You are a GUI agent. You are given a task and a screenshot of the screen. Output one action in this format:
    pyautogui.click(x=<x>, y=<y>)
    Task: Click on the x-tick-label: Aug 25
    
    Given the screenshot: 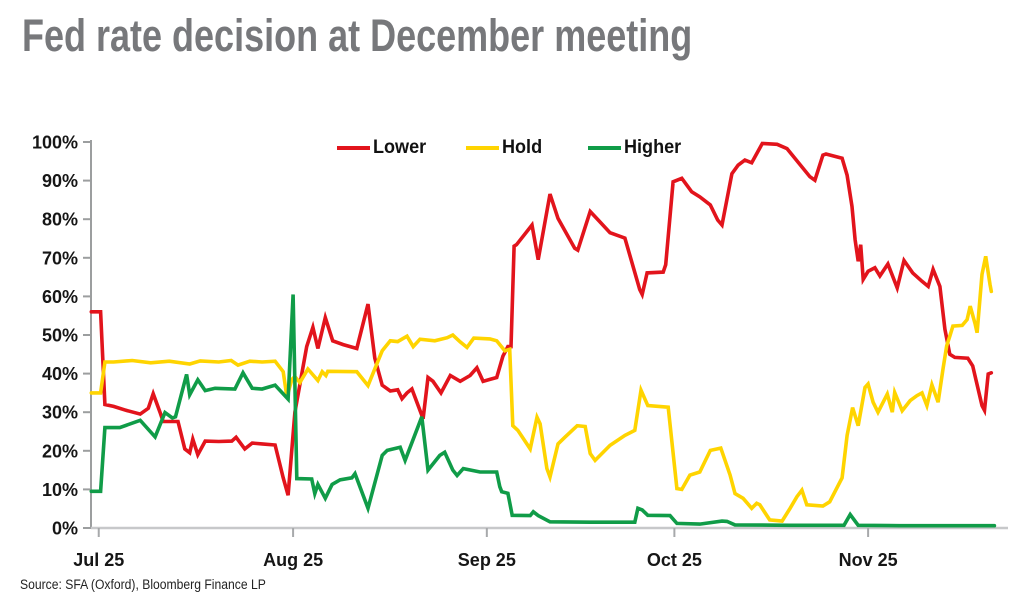 What is the action you would take?
    pyautogui.click(x=293, y=560)
    